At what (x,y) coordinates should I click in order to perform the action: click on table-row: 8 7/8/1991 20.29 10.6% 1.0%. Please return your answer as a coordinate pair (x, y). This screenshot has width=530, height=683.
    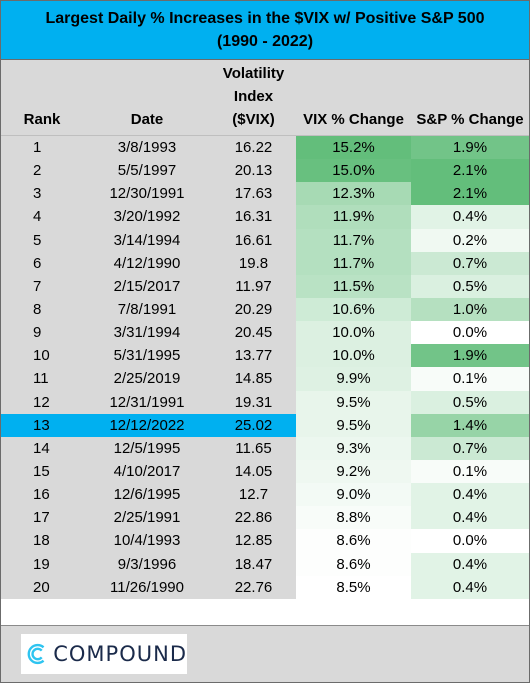
    Looking at the image, I should click on (265, 309).